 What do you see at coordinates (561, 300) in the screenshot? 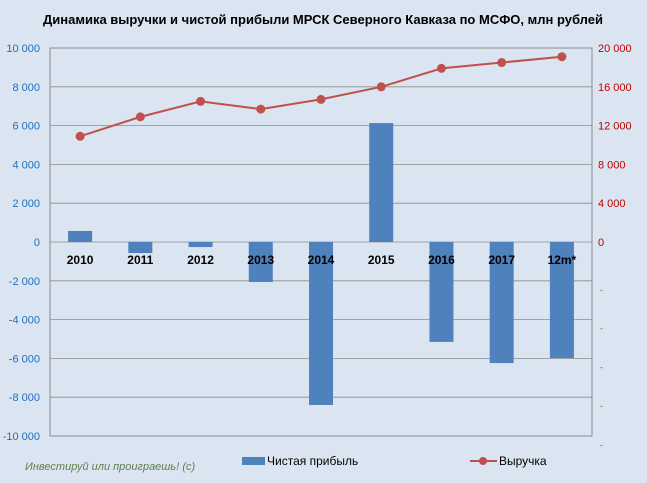
I see `bar-12m*` at bounding box center [561, 300].